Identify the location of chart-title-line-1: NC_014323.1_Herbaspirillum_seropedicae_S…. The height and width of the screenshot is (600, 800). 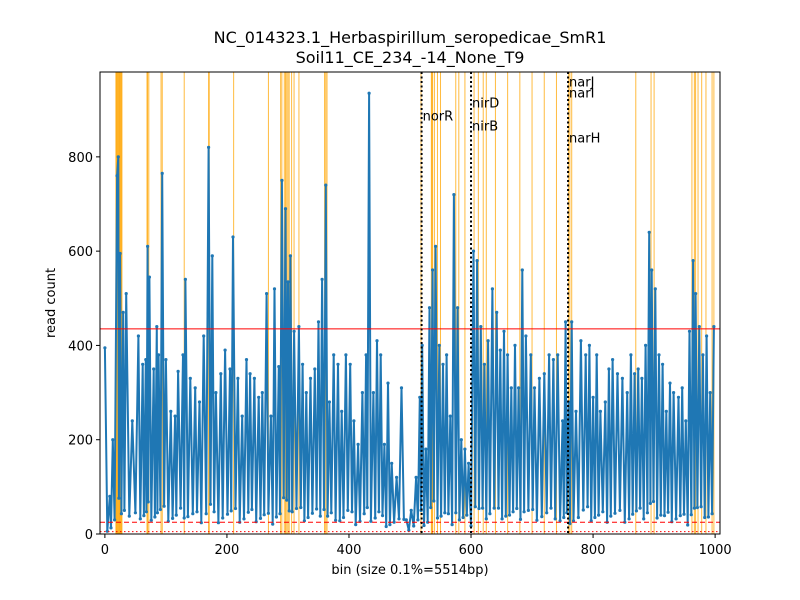
(410, 38).